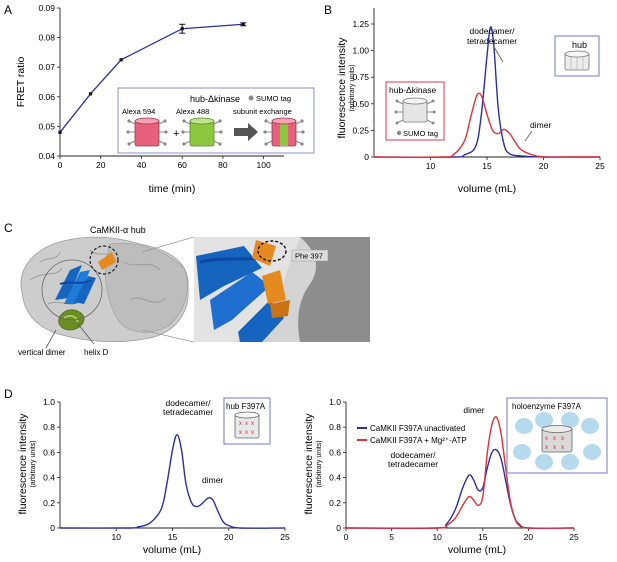  I want to click on chart-d2-ylabel: fluorescence intensity, so click(309, 464).